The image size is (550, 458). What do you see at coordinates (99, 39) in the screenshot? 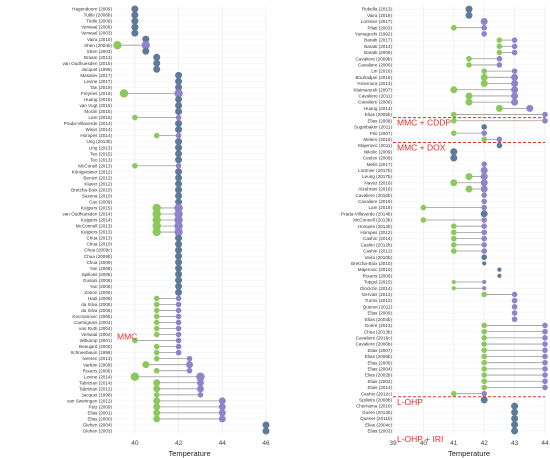
I see `row-label: Vaira (2010)` at bounding box center [99, 39].